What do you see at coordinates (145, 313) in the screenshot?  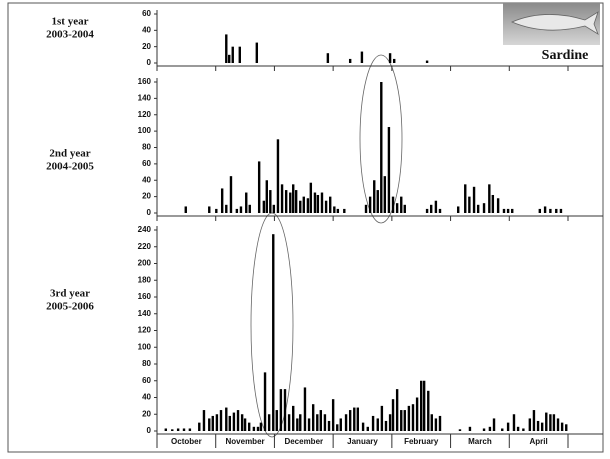 I see `y-tick-label: 140` at bounding box center [145, 313].